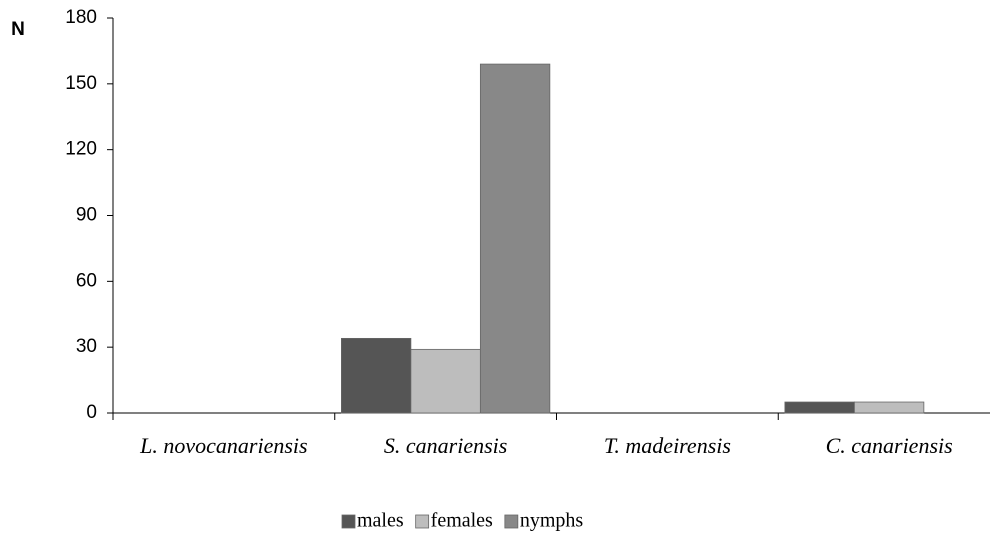 The image size is (990, 539). Describe the element at coordinates (667, 445) in the screenshot. I see `x-tick-label: T. madeirensis` at that location.